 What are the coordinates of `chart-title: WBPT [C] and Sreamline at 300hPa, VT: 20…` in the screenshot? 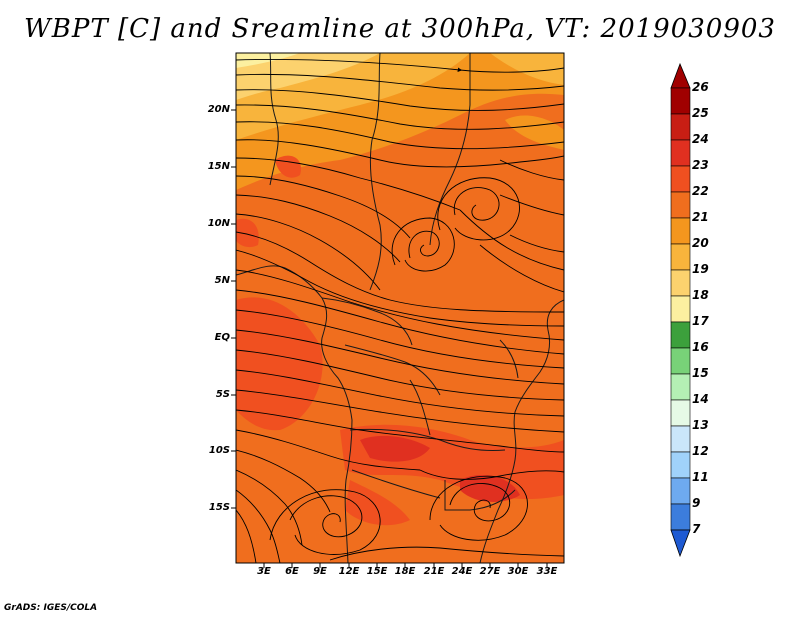 It's located at (400, 29).